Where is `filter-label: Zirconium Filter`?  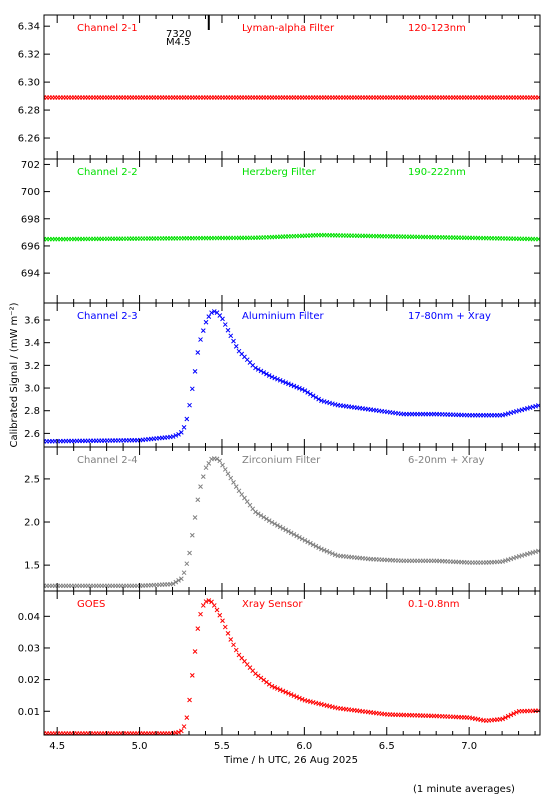 filter-label: Zirconium Filter is located at coordinates (281, 460).